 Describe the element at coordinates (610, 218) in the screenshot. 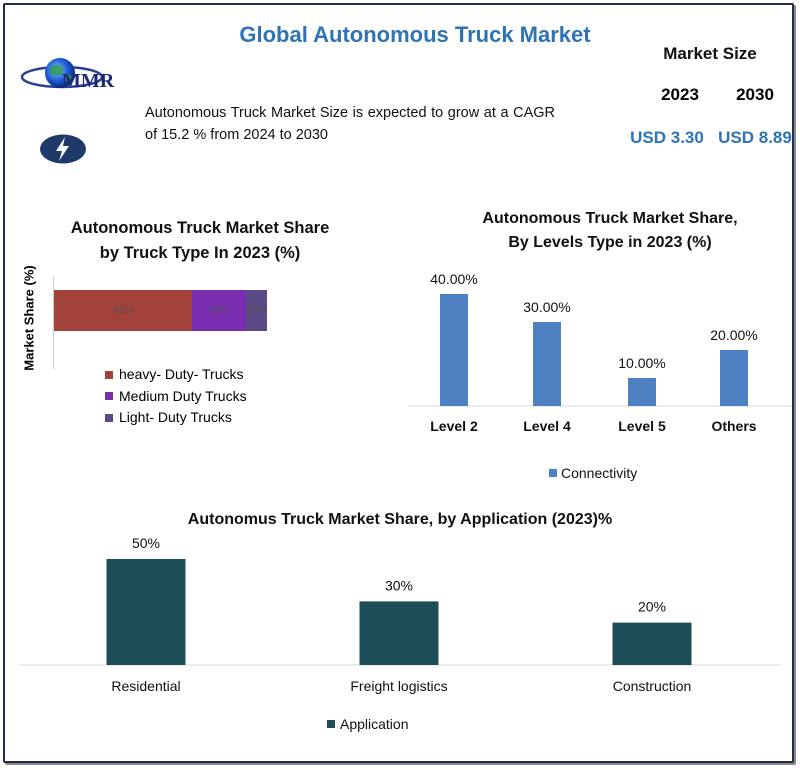

I see `levels-title-line1: Autonomous Truck Market Share,` at that location.